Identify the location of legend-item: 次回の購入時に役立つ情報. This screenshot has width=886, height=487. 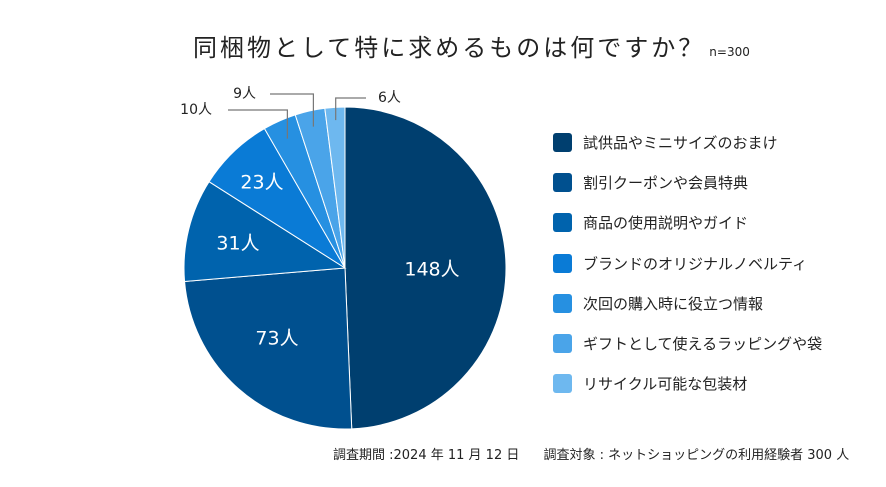
(687, 303).